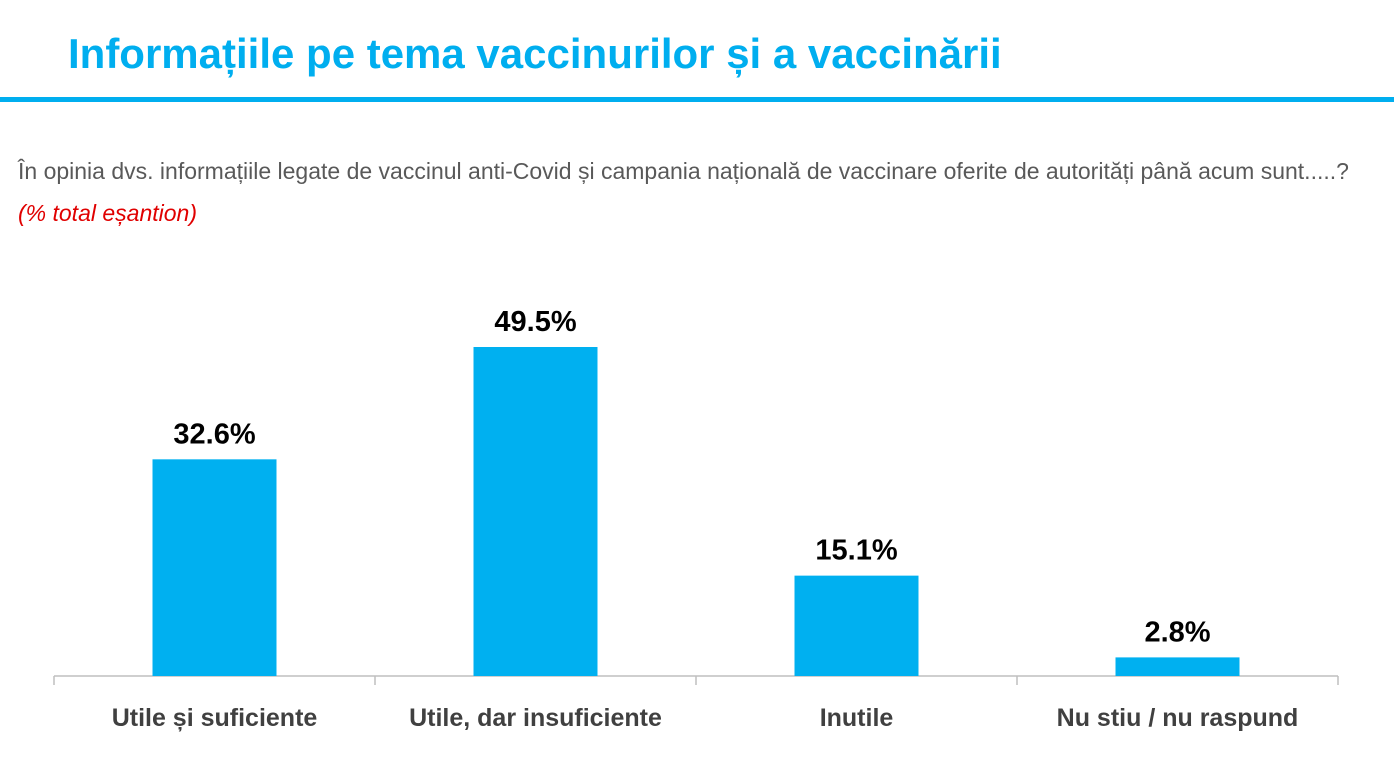 This screenshot has height=771, width=1394. Describe the element at coordinates (1178, 718) in the screenshot. I see `category-label: Nu stiu / nu raspund` at that location.